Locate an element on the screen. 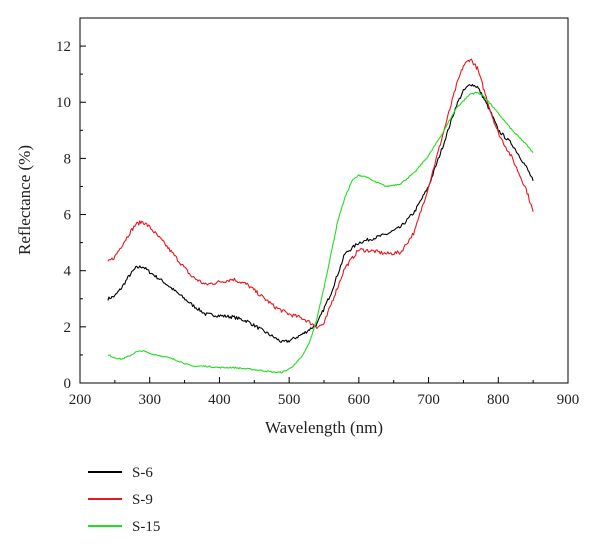 The width and height of the screenshot is (600, 555). legend-label-s-6: S-6 is located at coordinates (142, 473).